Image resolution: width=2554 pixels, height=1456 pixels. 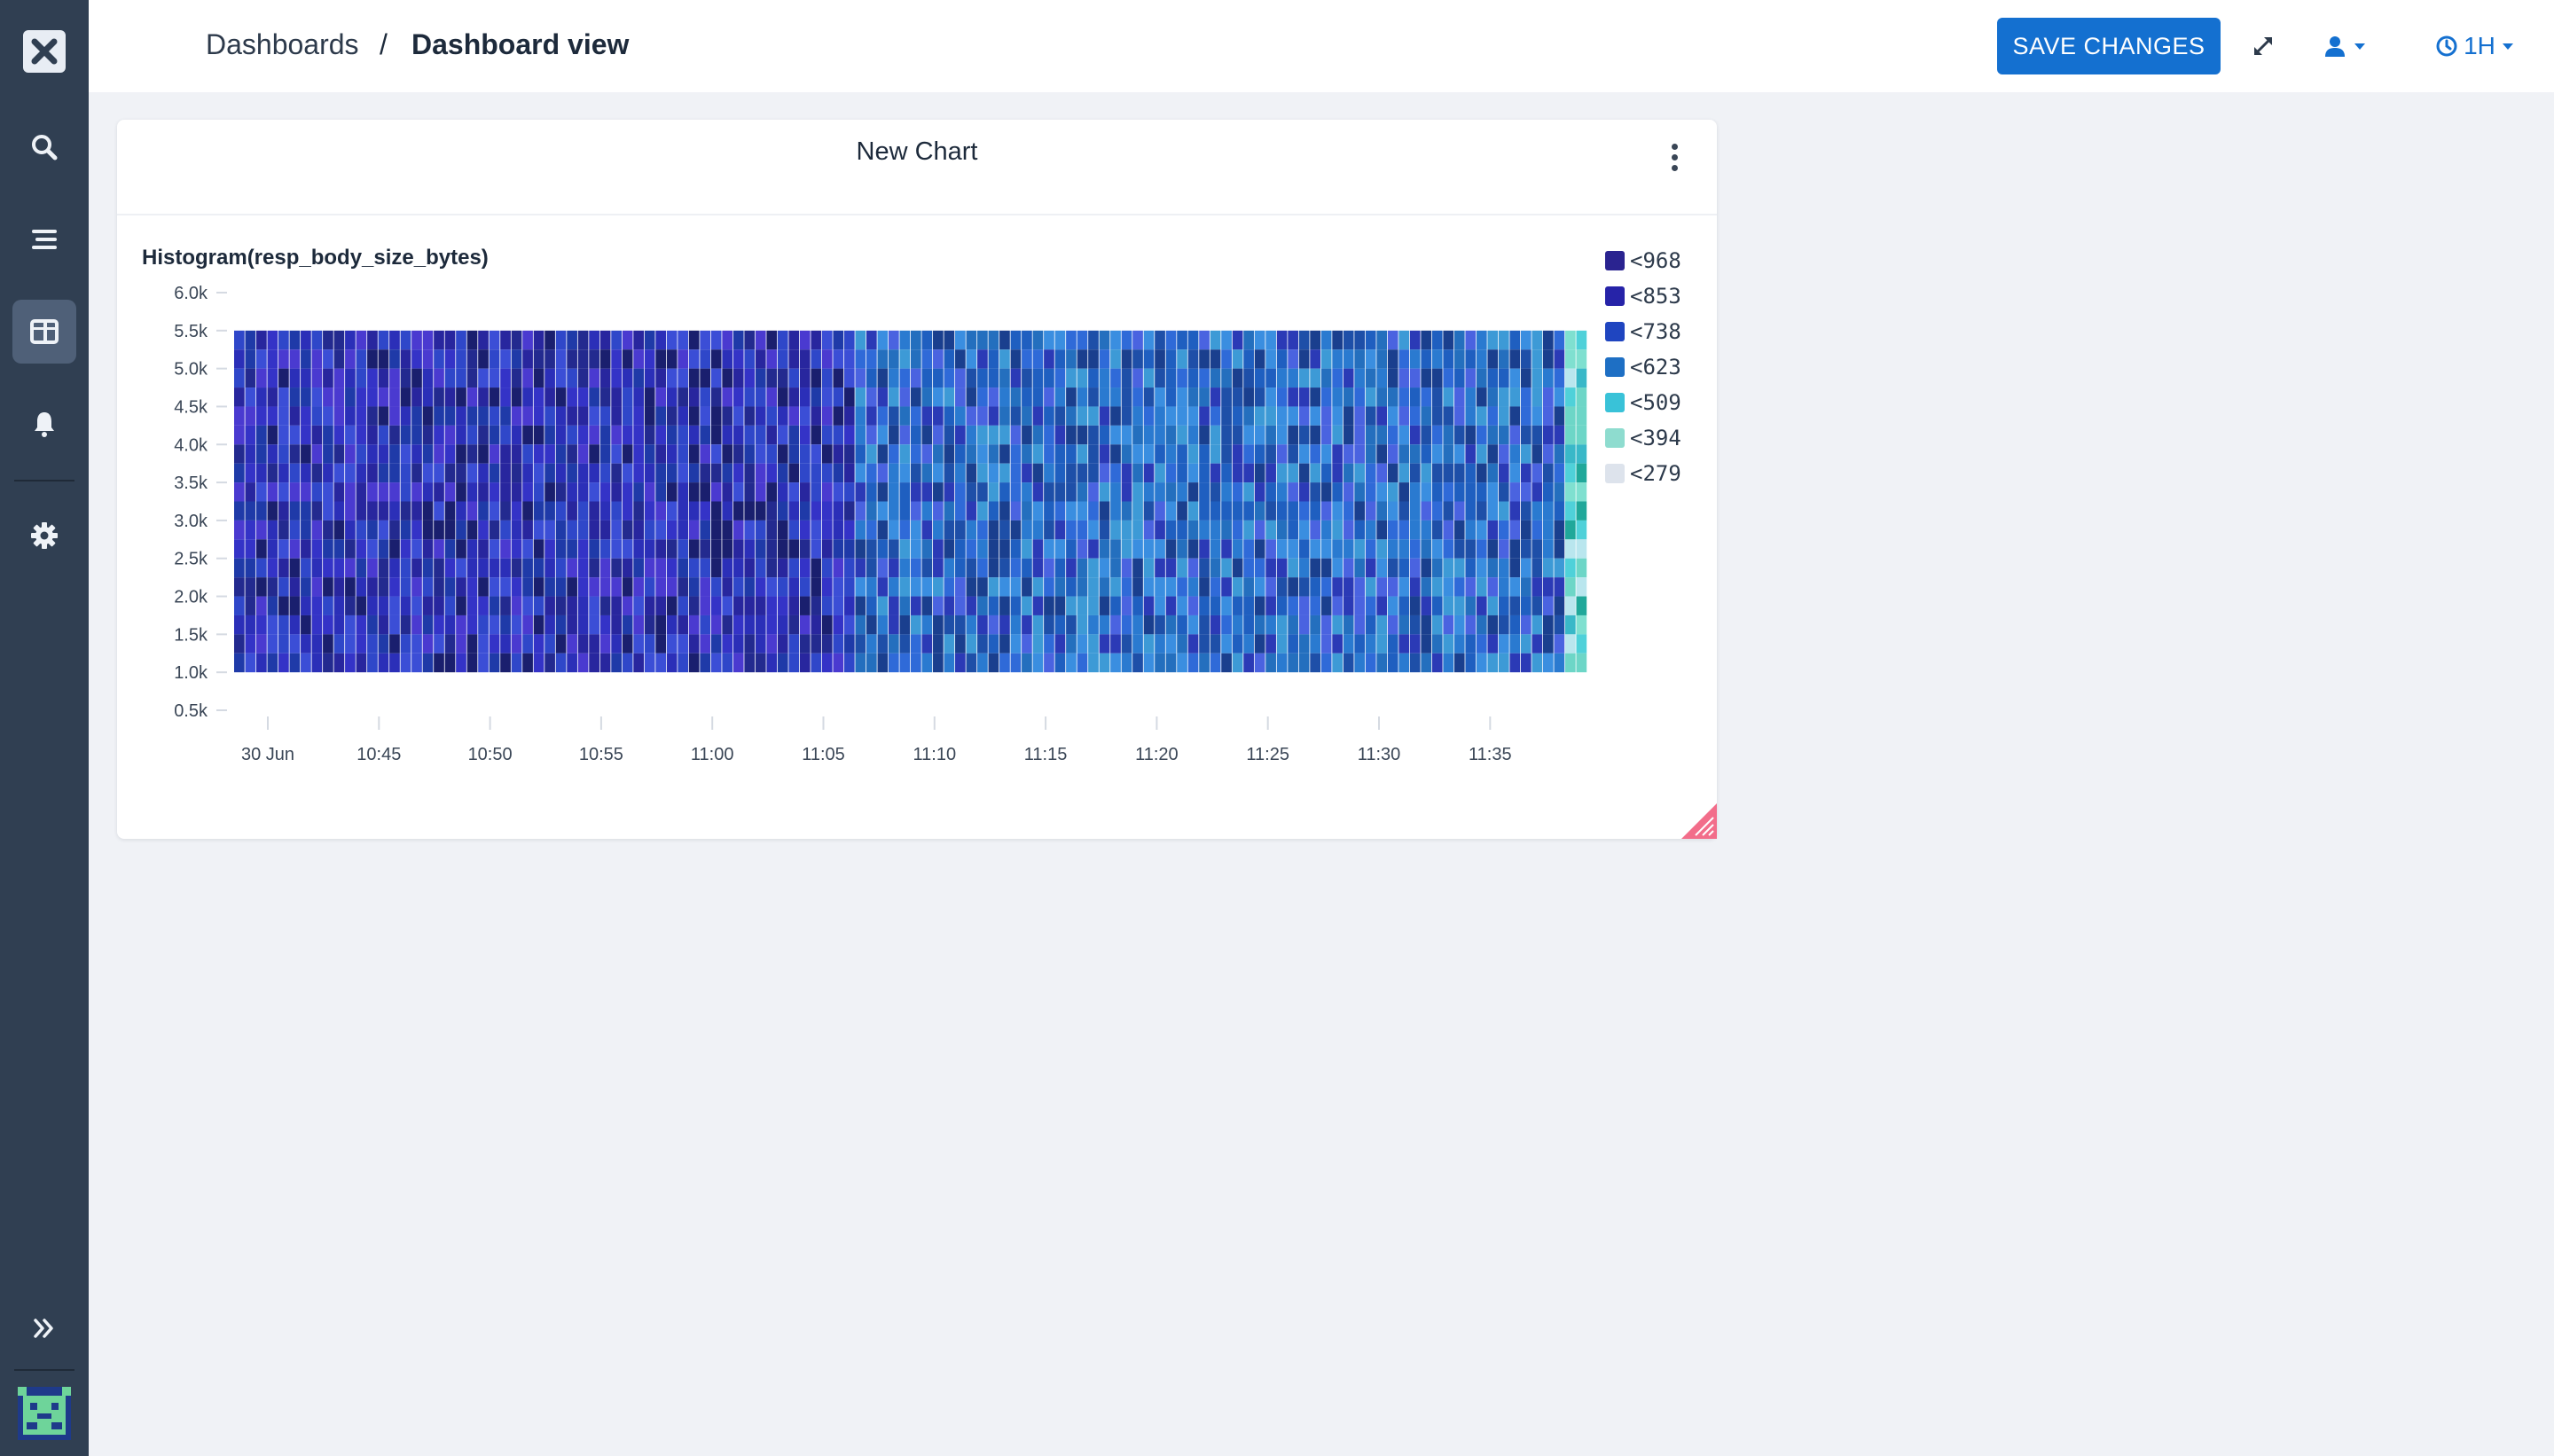 I want to click on app-logo, so click(x=44, y=51).